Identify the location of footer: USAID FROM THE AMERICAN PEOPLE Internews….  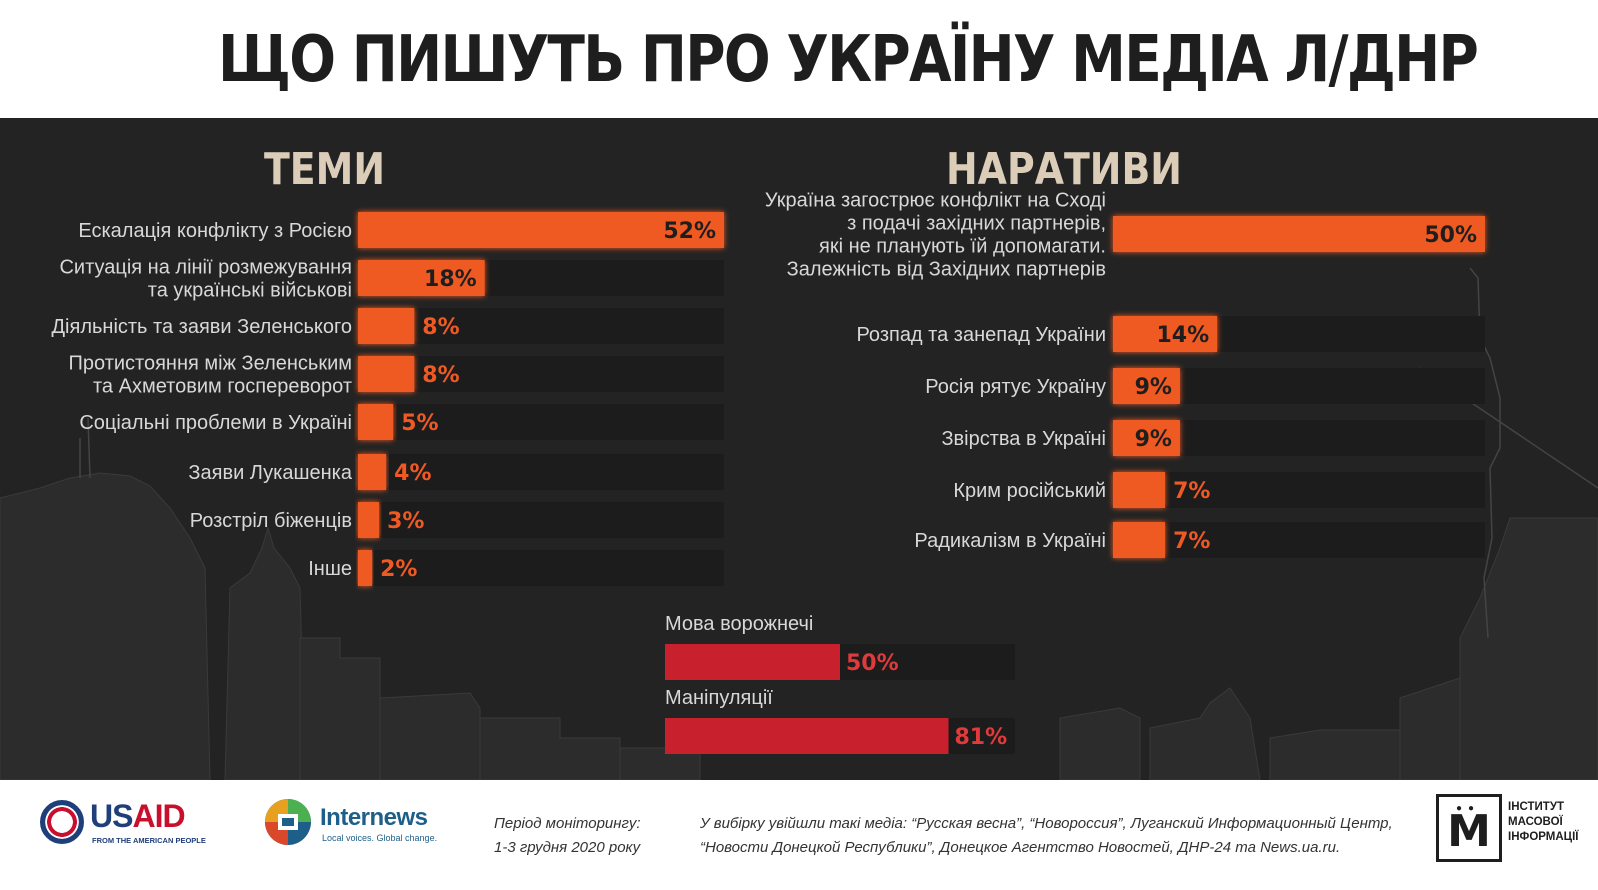
(799, 835).